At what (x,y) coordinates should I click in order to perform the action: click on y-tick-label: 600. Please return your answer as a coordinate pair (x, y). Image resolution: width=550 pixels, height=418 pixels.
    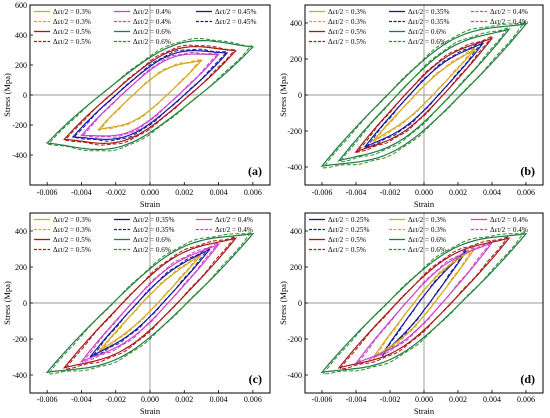
    Looking at the image, I should click on (21, 5).